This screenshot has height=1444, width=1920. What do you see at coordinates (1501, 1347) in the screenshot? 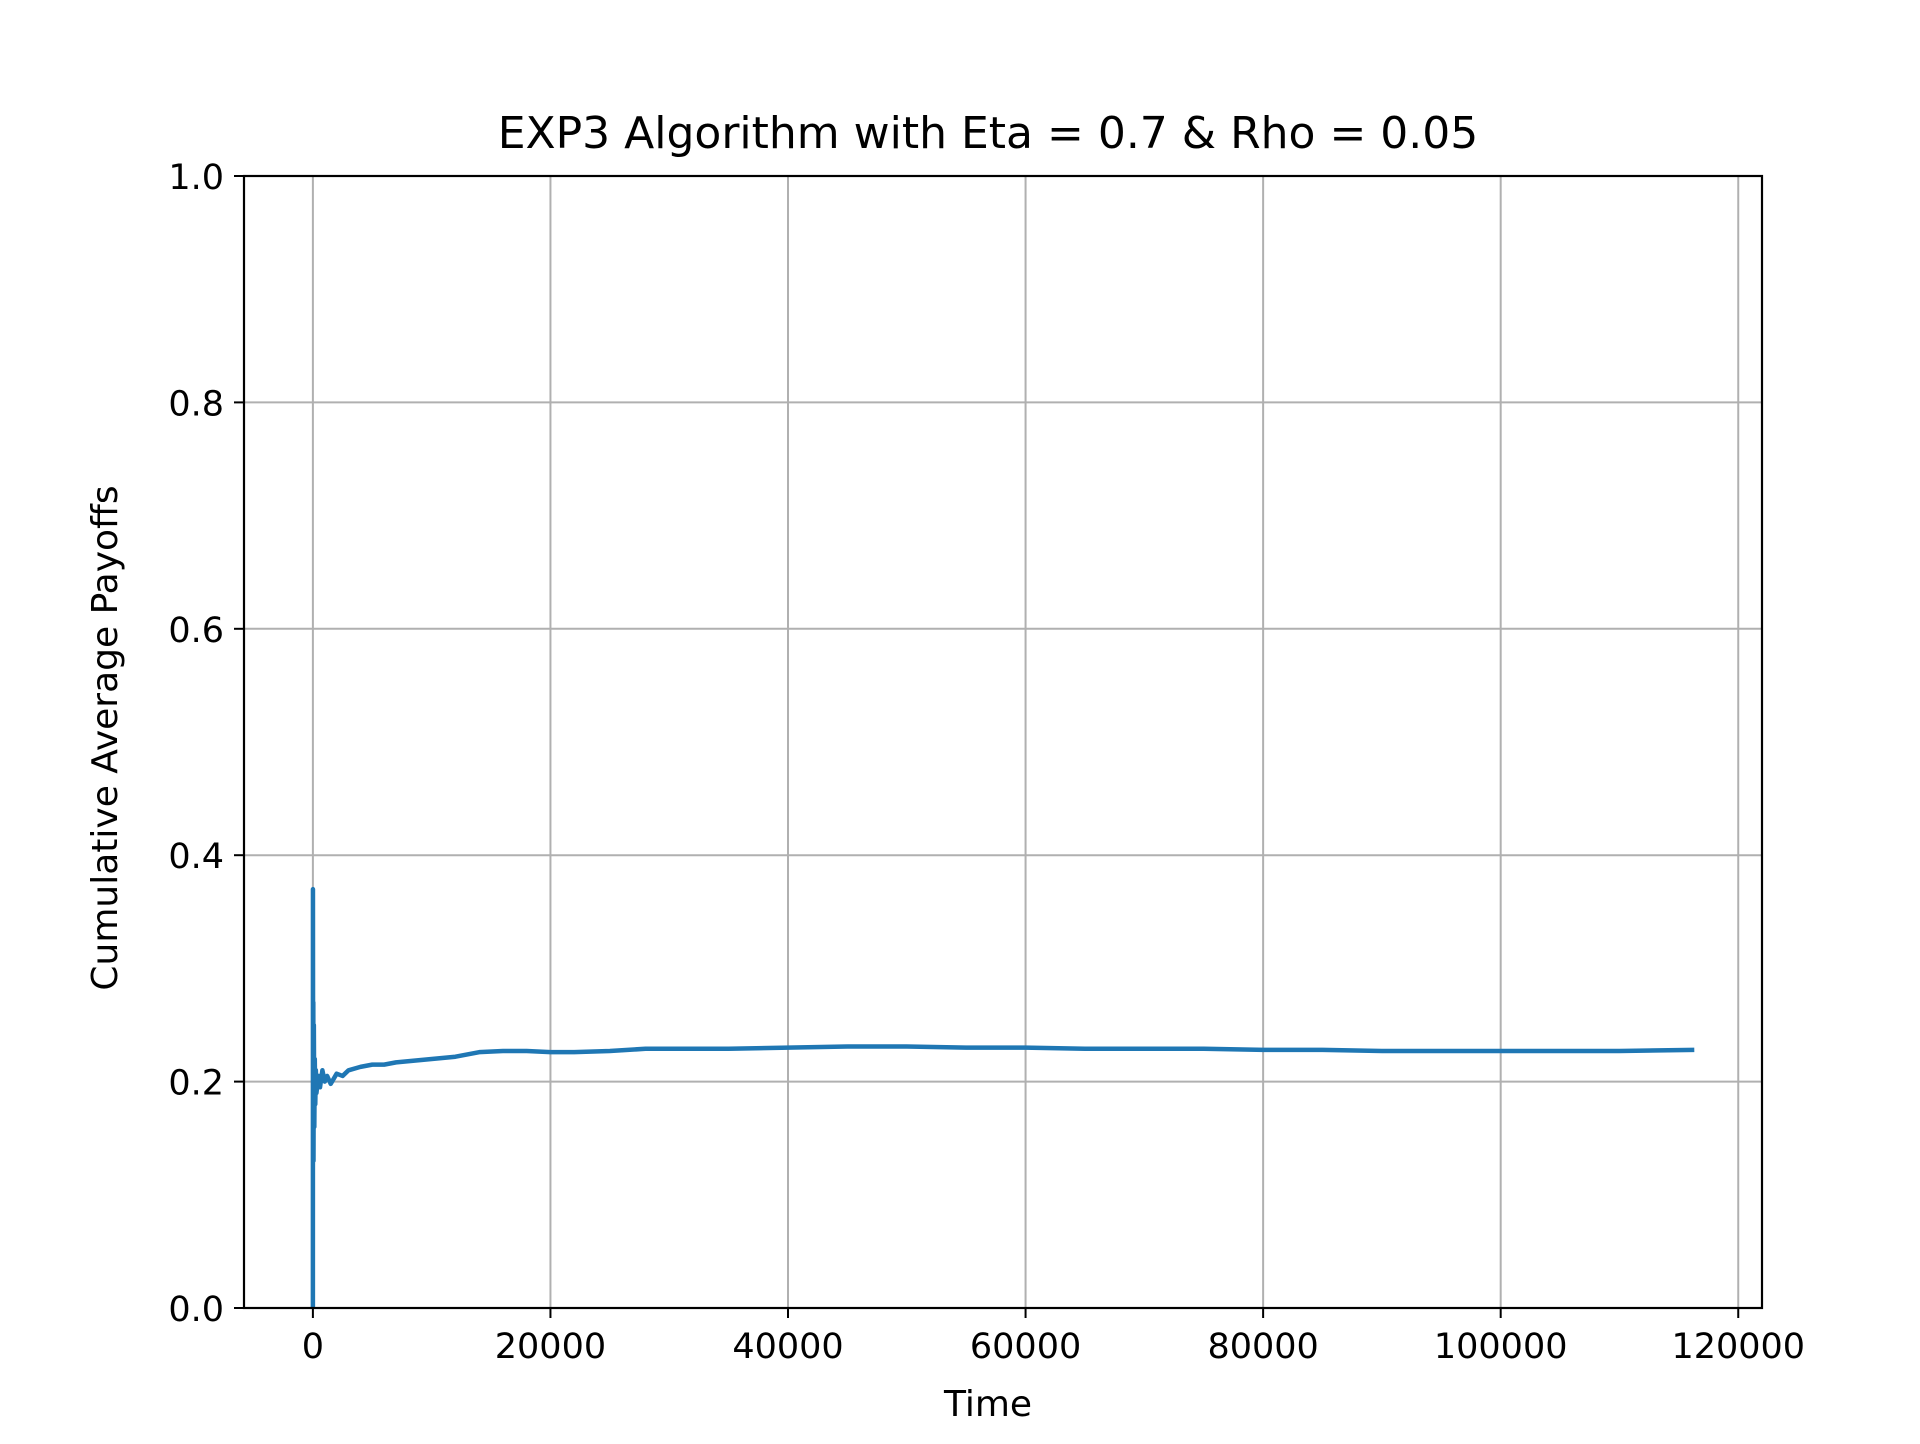
I see `x-tick-label-5: 100000` at bounding box center [1501, 1347].